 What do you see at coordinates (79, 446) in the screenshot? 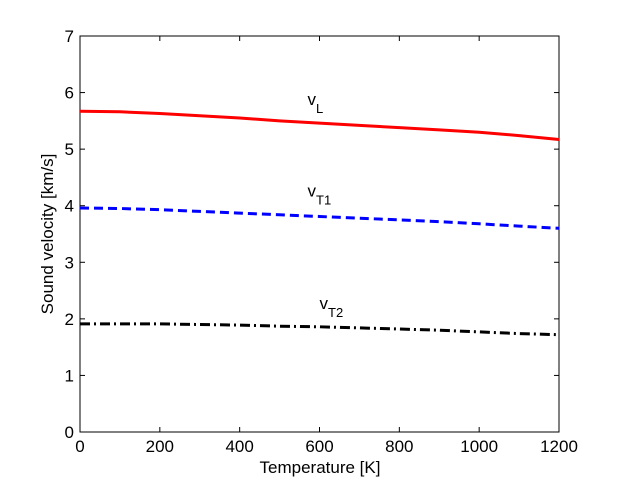
I see `x-tick-label: 0` at bounding box center [79, 446].